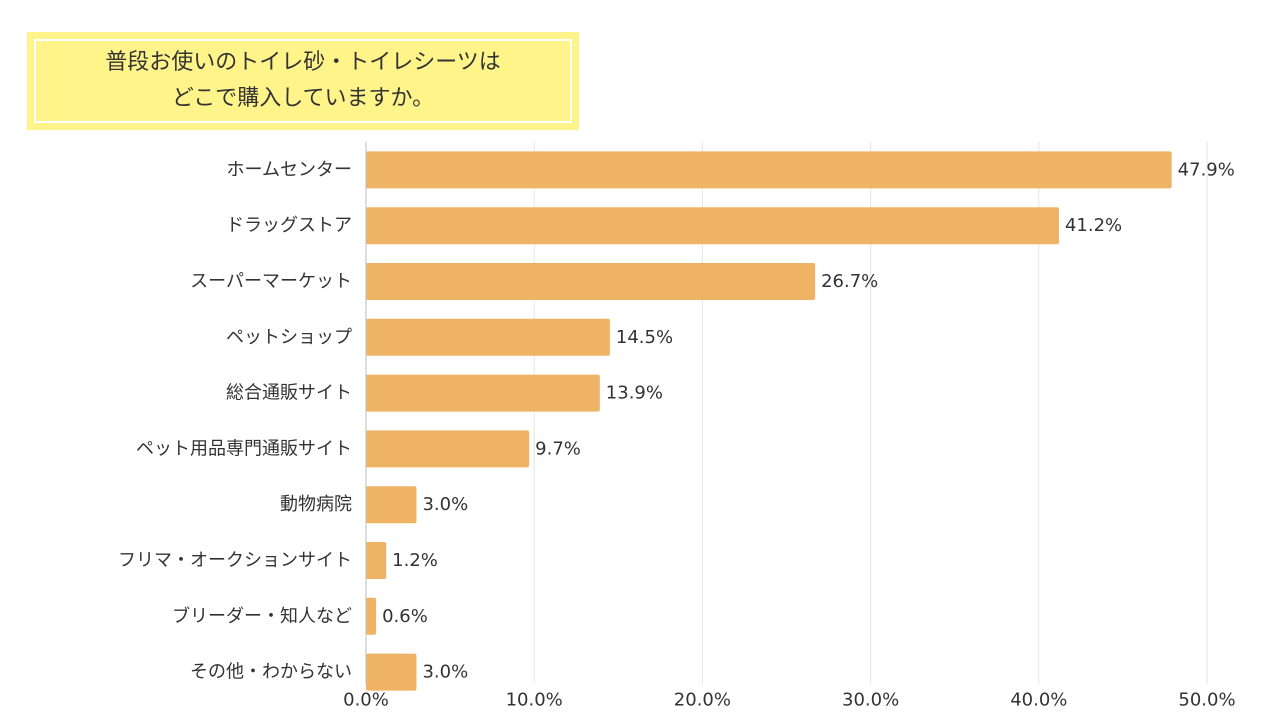  What do you see at coordinates (271, 281) in the screenshot?
I see `category-label-2: スーパーマーケット` at bounding box center [271, 281].